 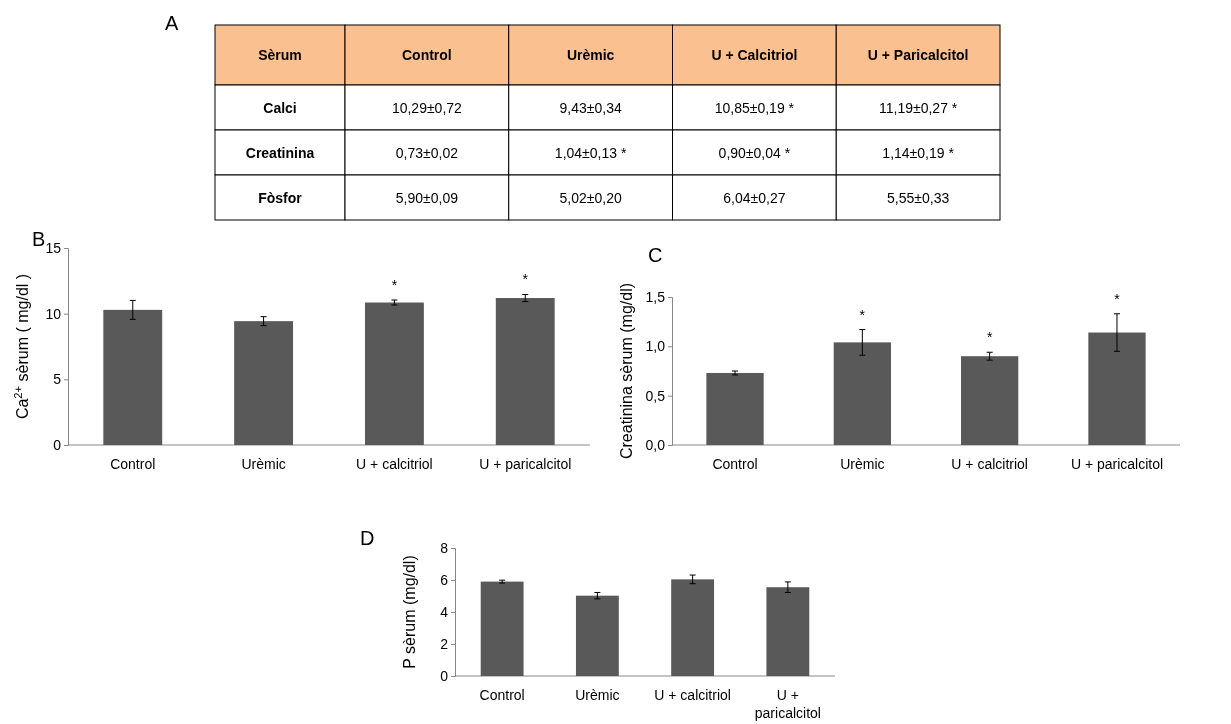 What do you see at coordinates (39, 239) in the screenshot?
I see `chart-title: B` at bounding box center [39, 239].